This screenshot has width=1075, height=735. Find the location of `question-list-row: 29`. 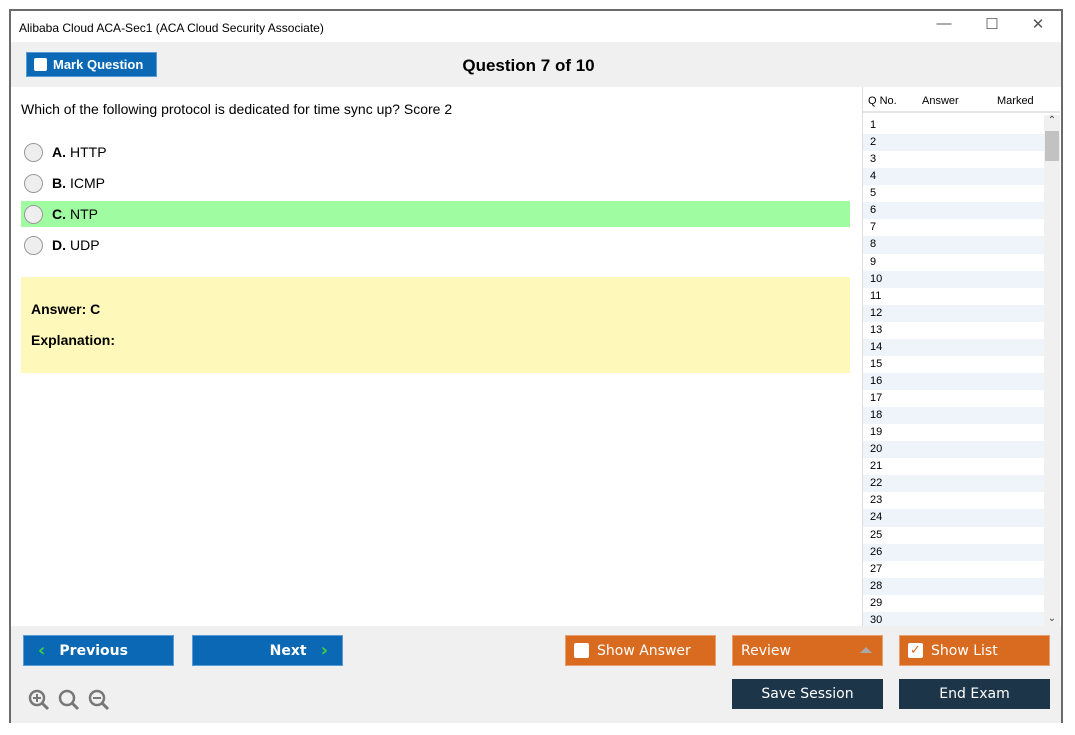

question-list-row: 29 is located at coordinates (876, 602).